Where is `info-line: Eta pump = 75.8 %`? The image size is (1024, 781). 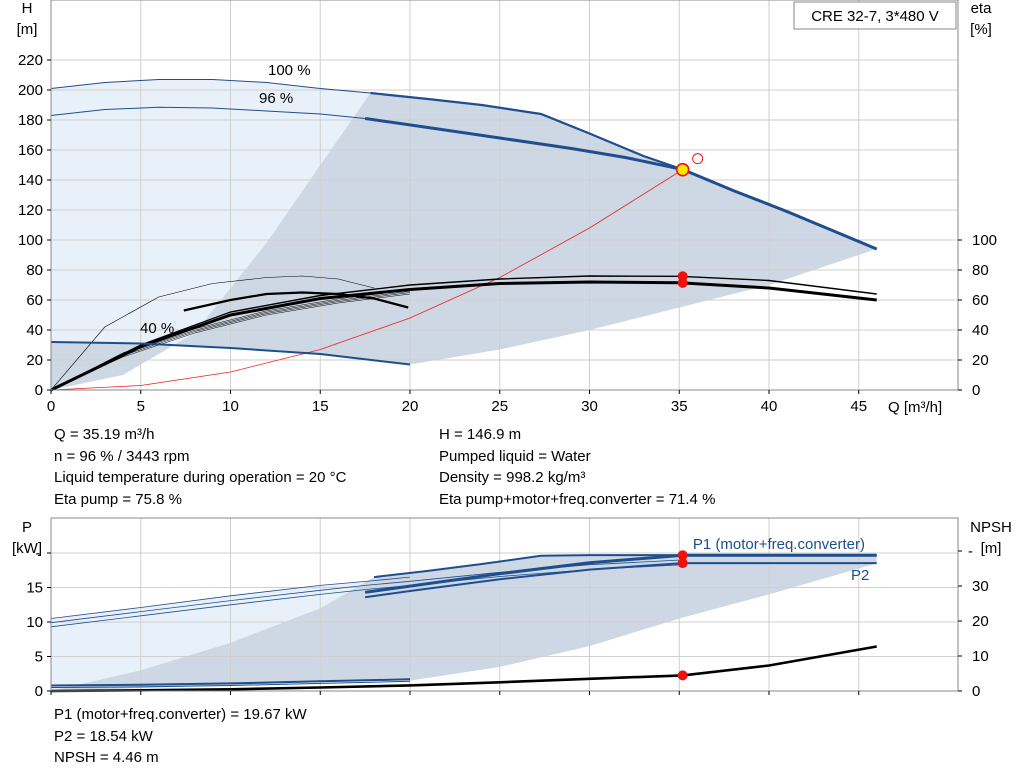 info-line: Eta pump = 75.8 % is located at coordinates (118, 499).